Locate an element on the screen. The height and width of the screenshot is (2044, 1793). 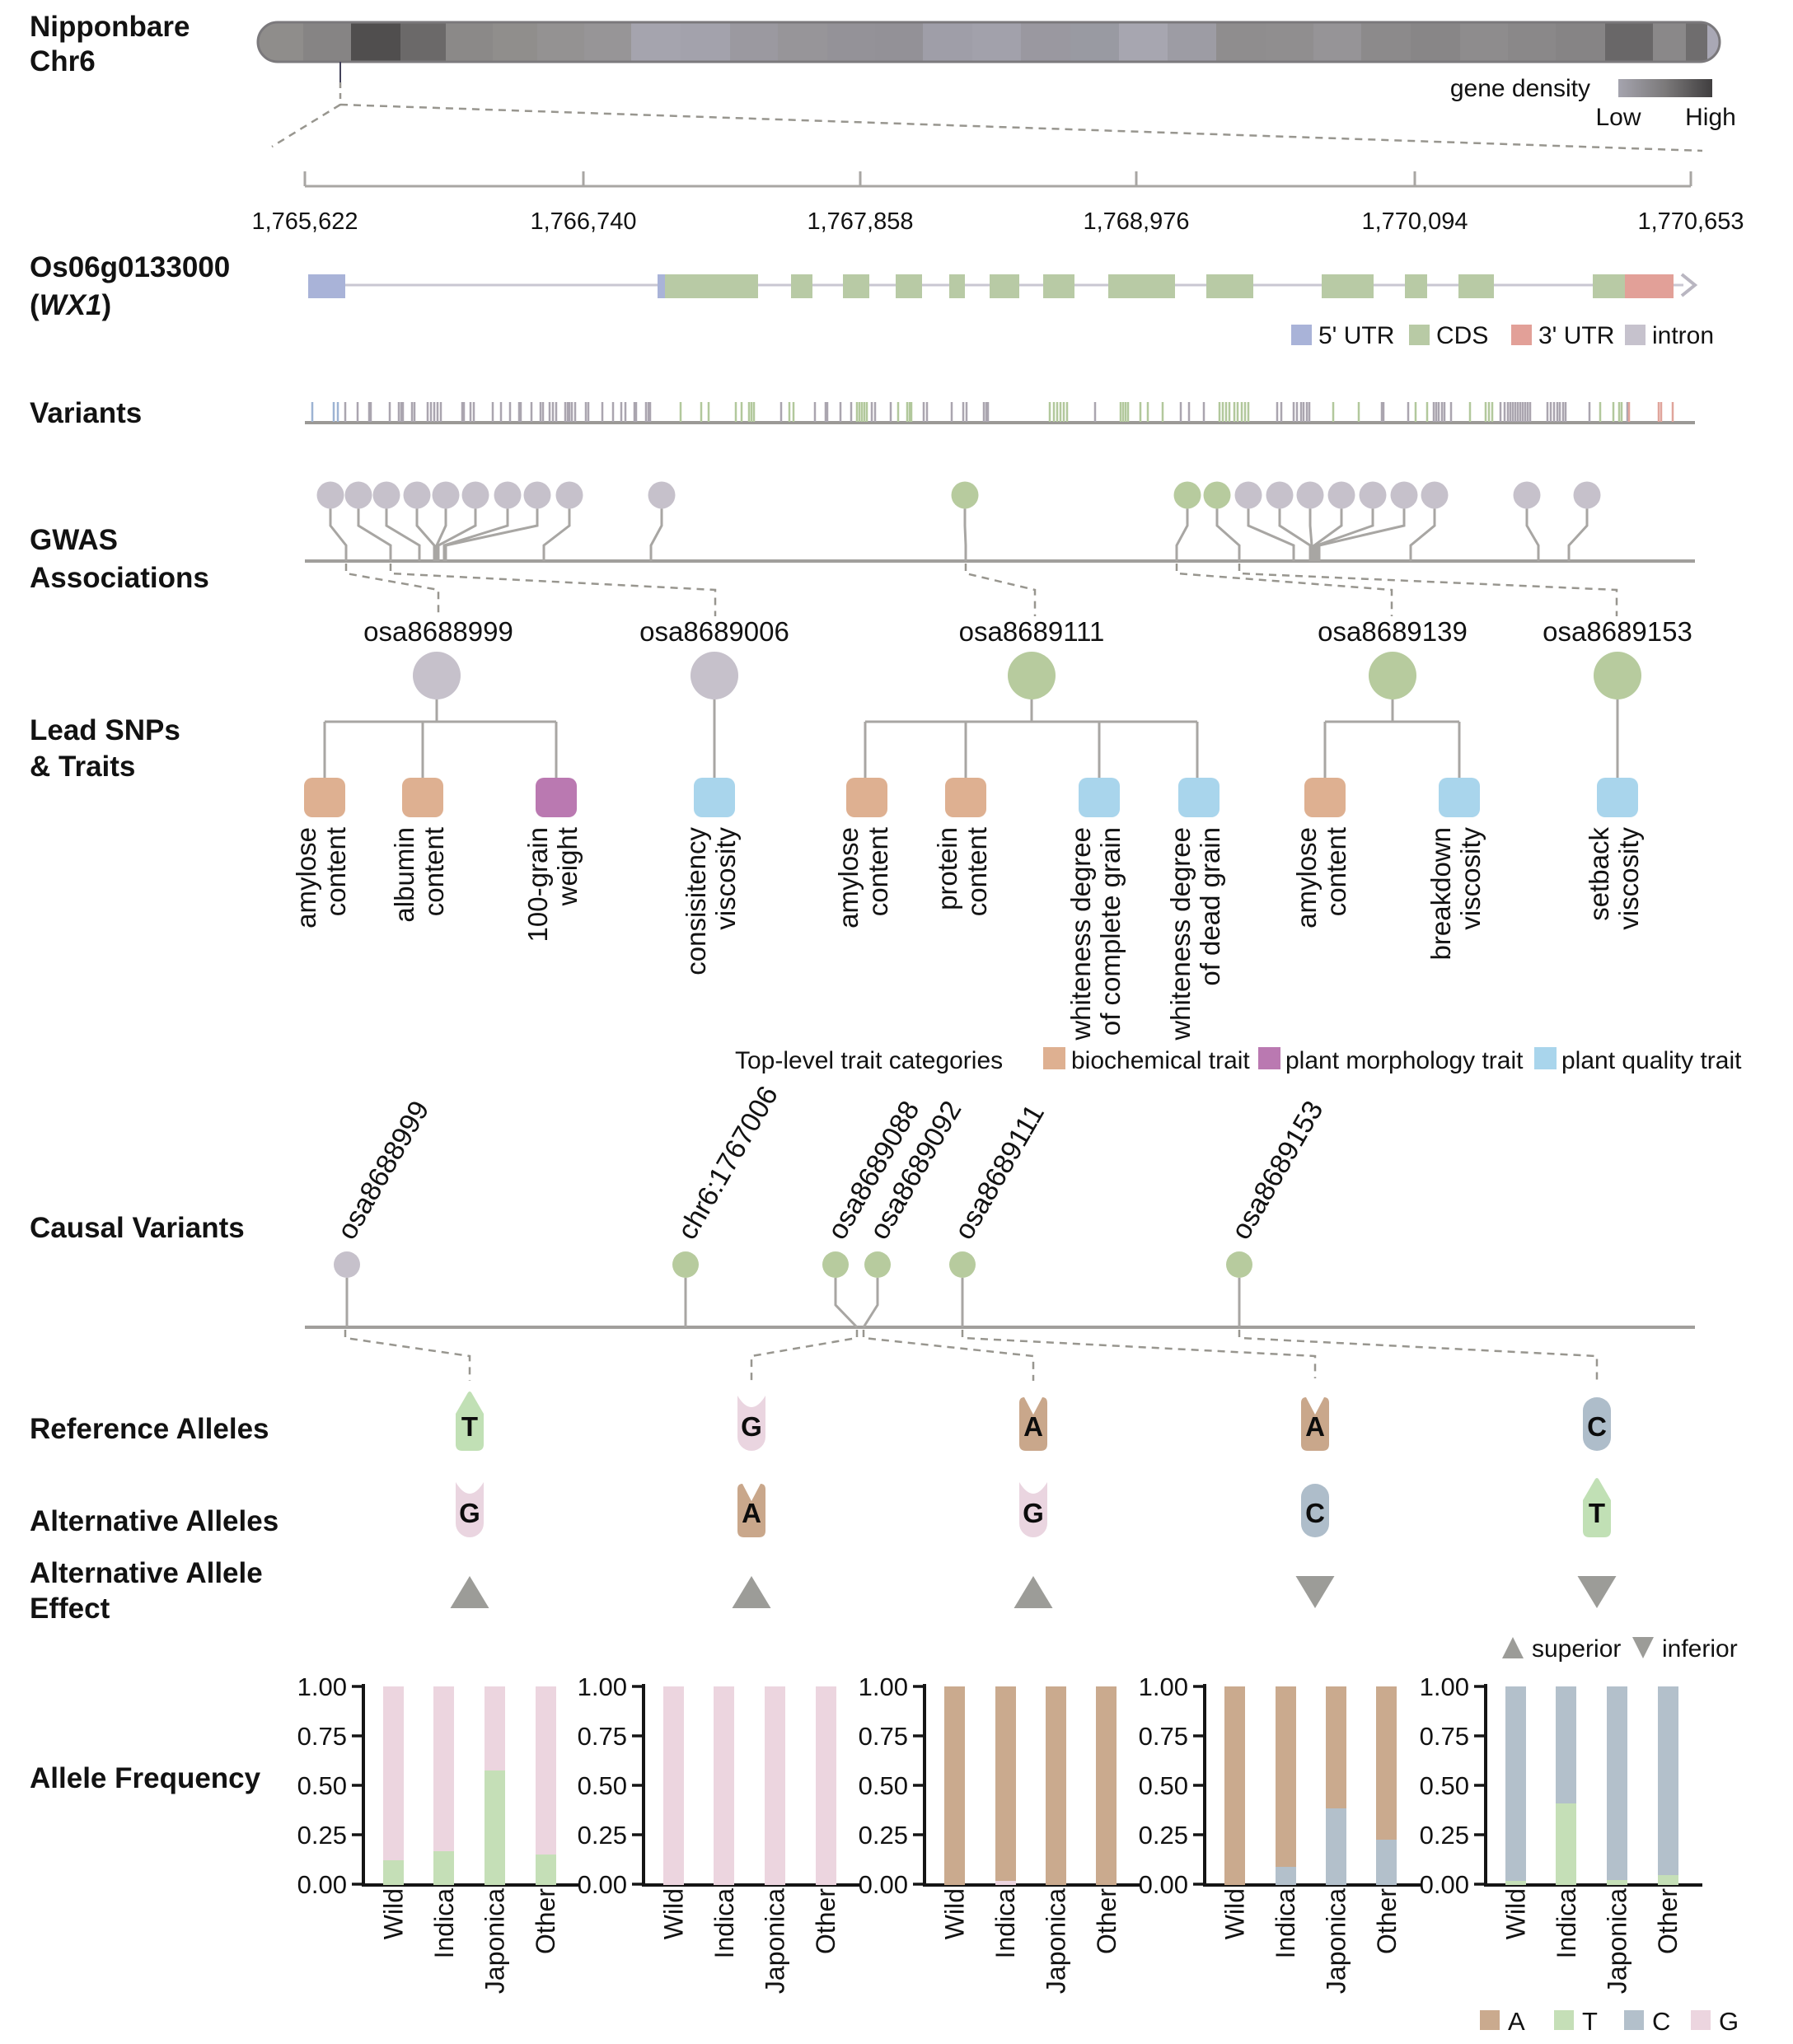
svg-text: osa8689111 is located at coordinates (1032, 631).